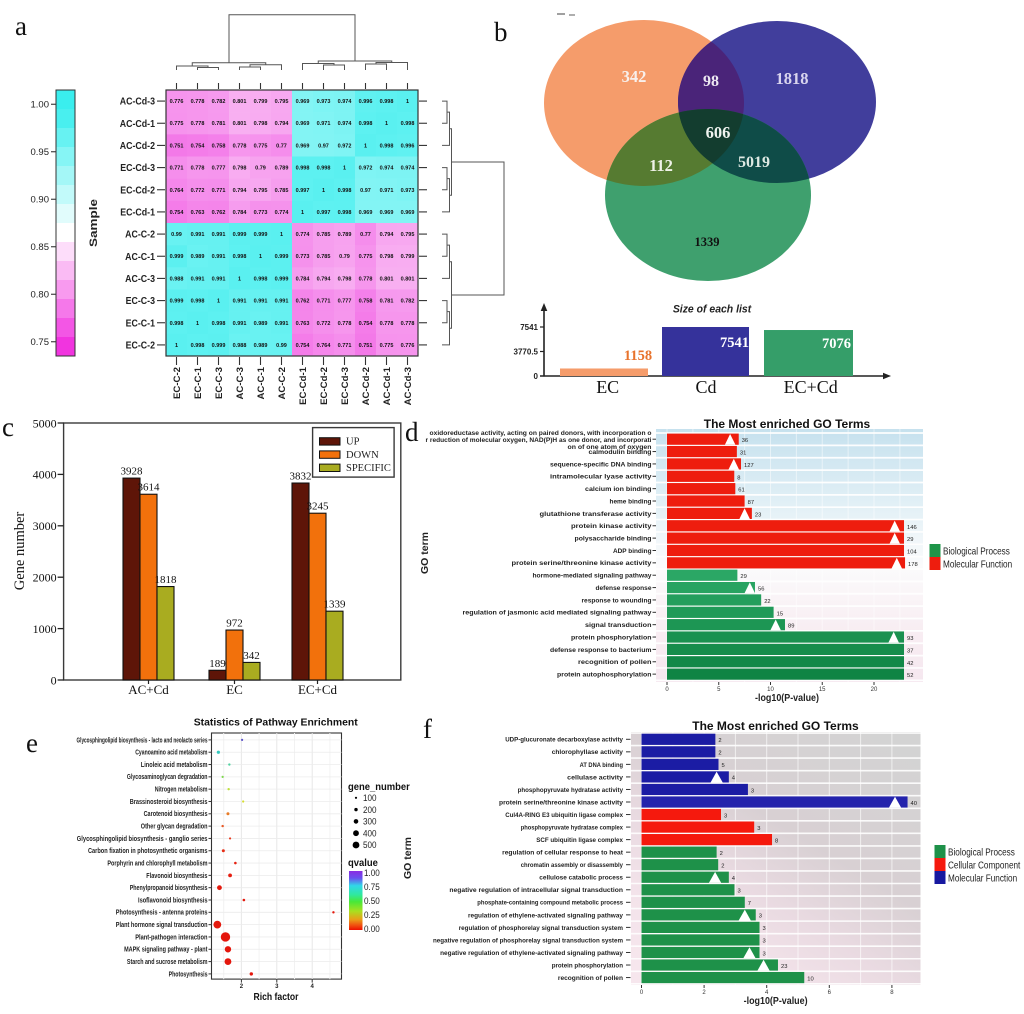  Describe the element at coordinates (372, 929) in the screenshot. I see `svg-text: 0.00` at that location.